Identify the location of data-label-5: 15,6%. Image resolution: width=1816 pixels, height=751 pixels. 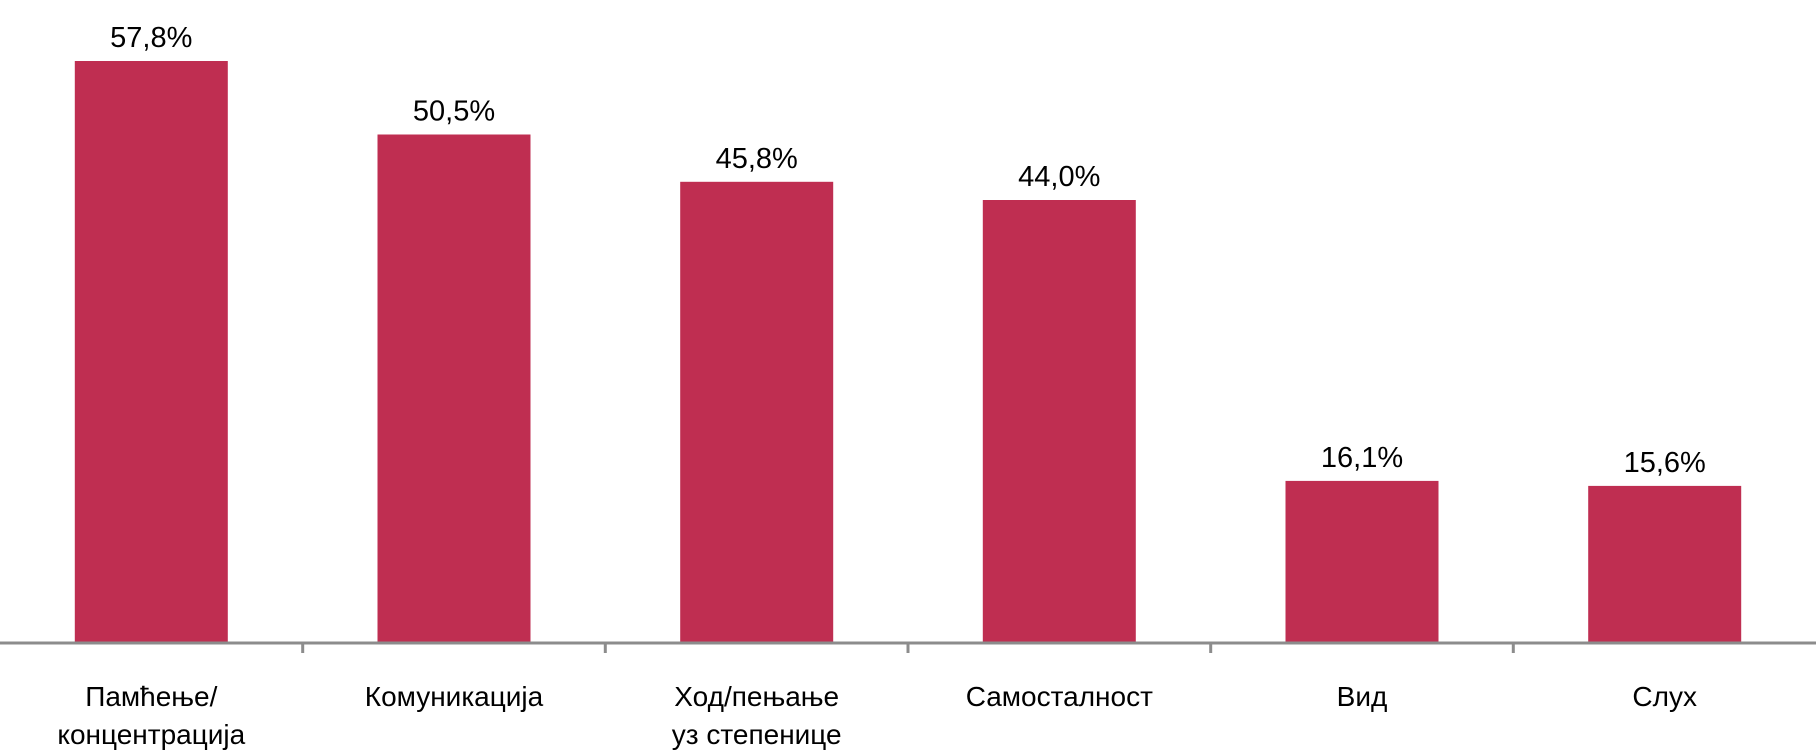
(1665, 463).